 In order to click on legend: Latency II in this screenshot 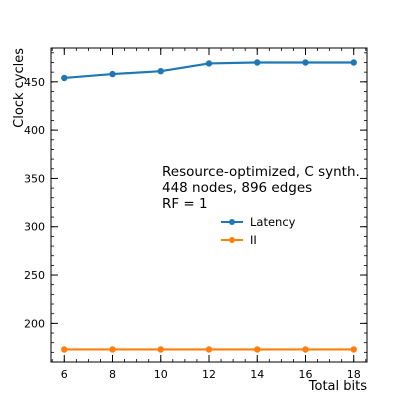, I will do `click(258, 231)`.